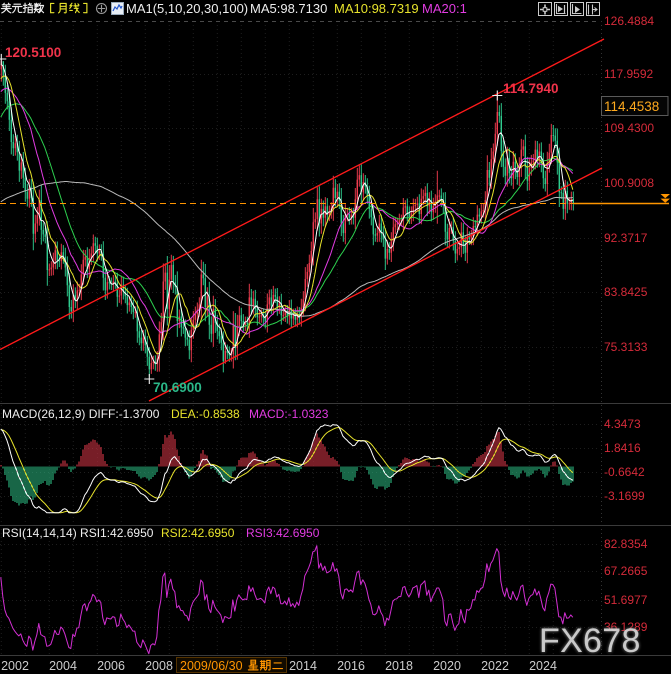 This screenshot has width=671, height=674. What do you see at coordinates (288, 8) in the screenshot?
I see `svg-text: MA5:98.7130` at bounding box center [288, 8].